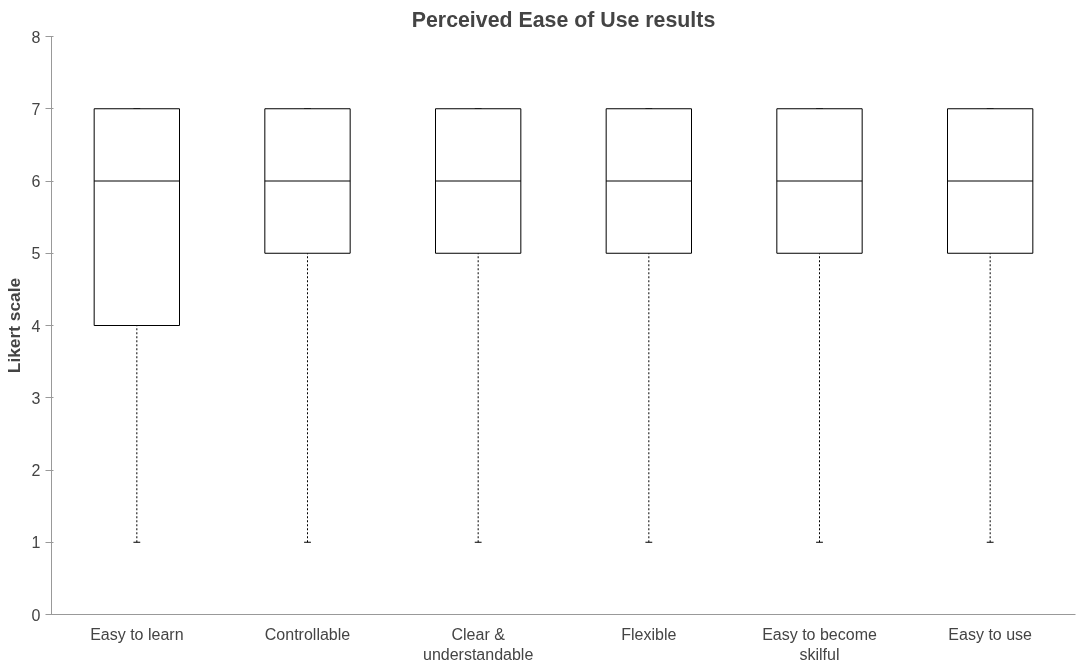 The image size is (1086, 671). What do you see at coordinates (36, 181) in the screenshot?
I see `y-tick-label: 6` at bounding box center [36, 181].